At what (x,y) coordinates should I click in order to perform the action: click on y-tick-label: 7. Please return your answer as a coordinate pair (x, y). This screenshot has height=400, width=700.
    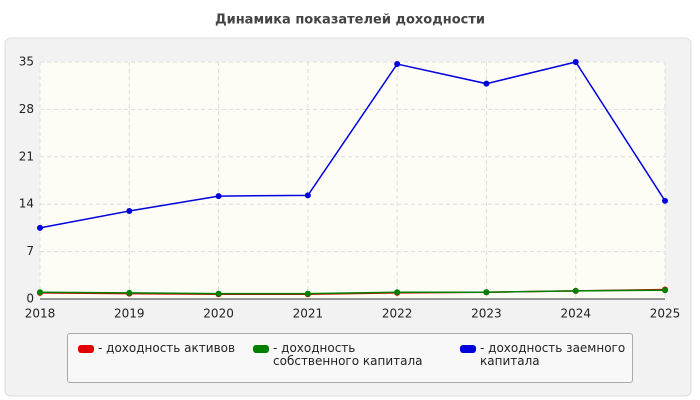
    Looking at the image, I should click on (30, 251).